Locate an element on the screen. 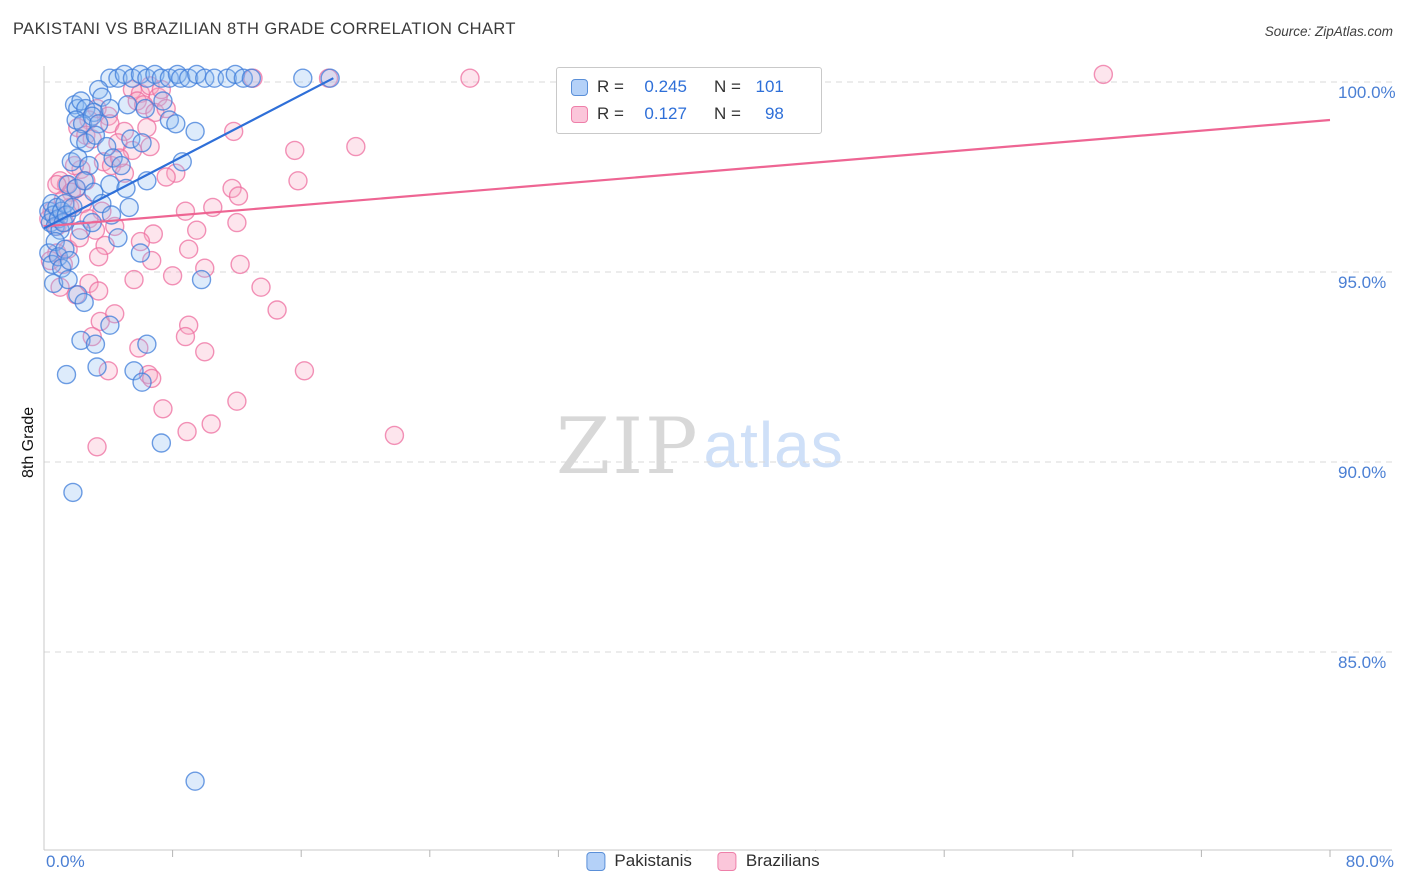 The height and width of the screenshot is (892, 1406). y-tick-label: 100.0% is located at coordinates (1367, 92).